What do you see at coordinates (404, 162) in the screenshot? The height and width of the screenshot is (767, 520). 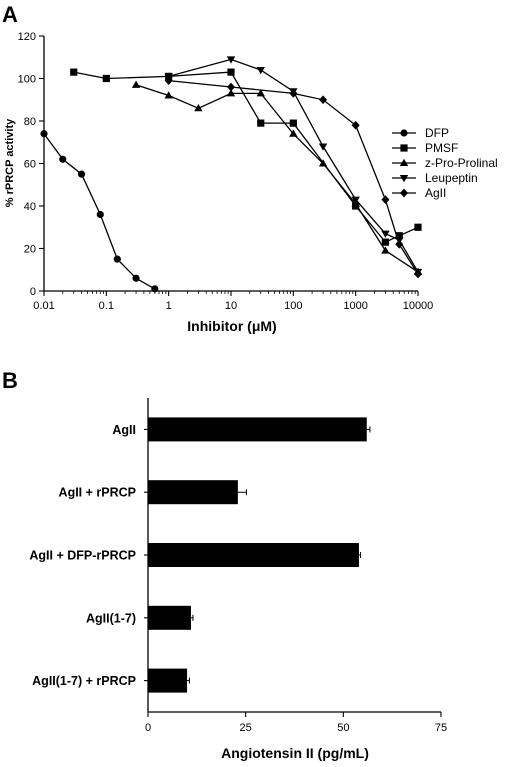 I see `legend-marker-z-pro-prolinal` at bounding box center [404, 162].